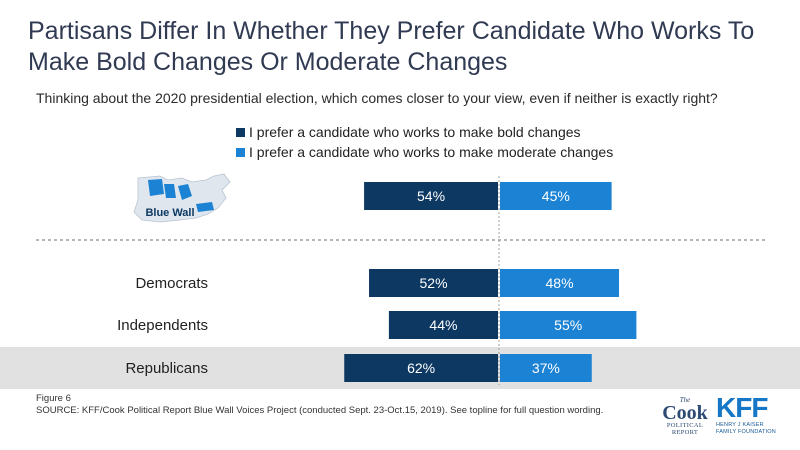 The height and width of the screenshot is (450, 800). I want to click on map-label: Blue Wall, so click(169, 213).